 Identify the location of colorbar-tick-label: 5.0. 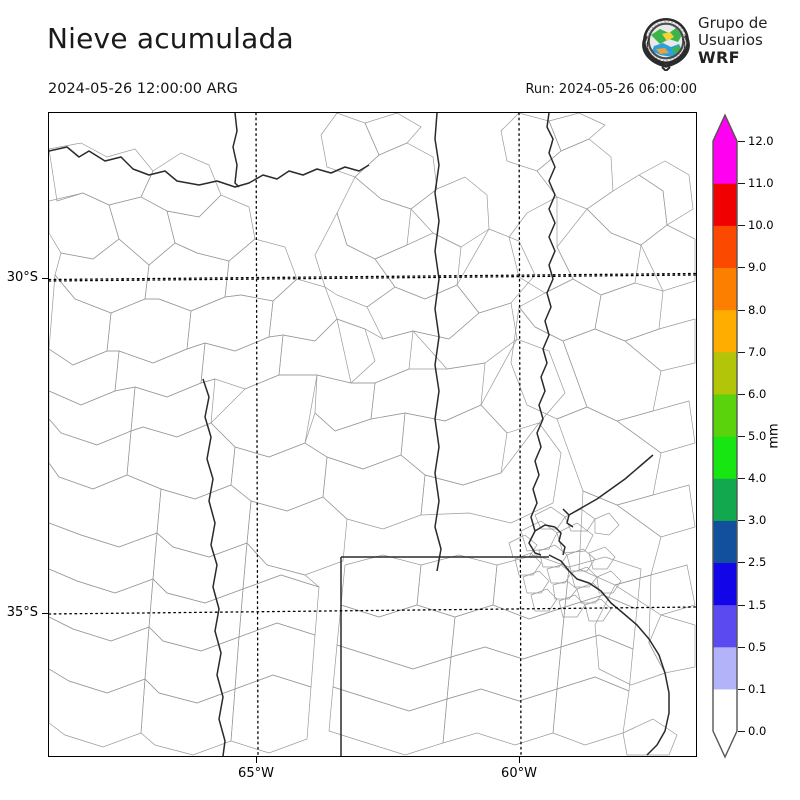
(757, 436).